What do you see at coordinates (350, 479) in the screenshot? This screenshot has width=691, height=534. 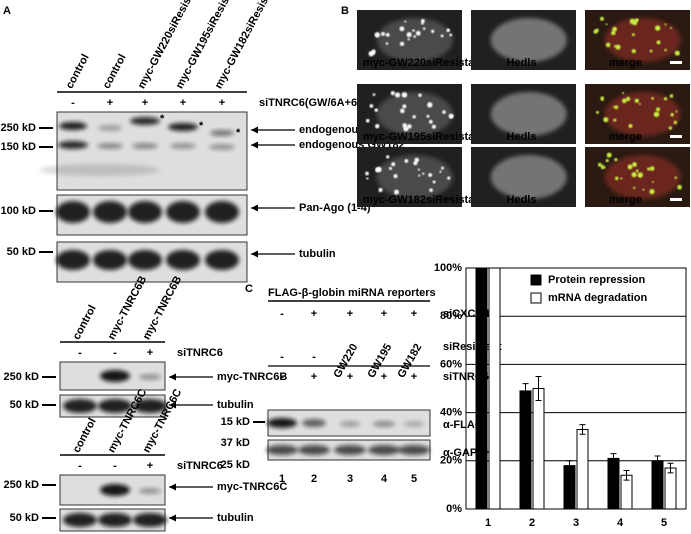 I see `lane-number: 3` at bounding box center [350, 479].